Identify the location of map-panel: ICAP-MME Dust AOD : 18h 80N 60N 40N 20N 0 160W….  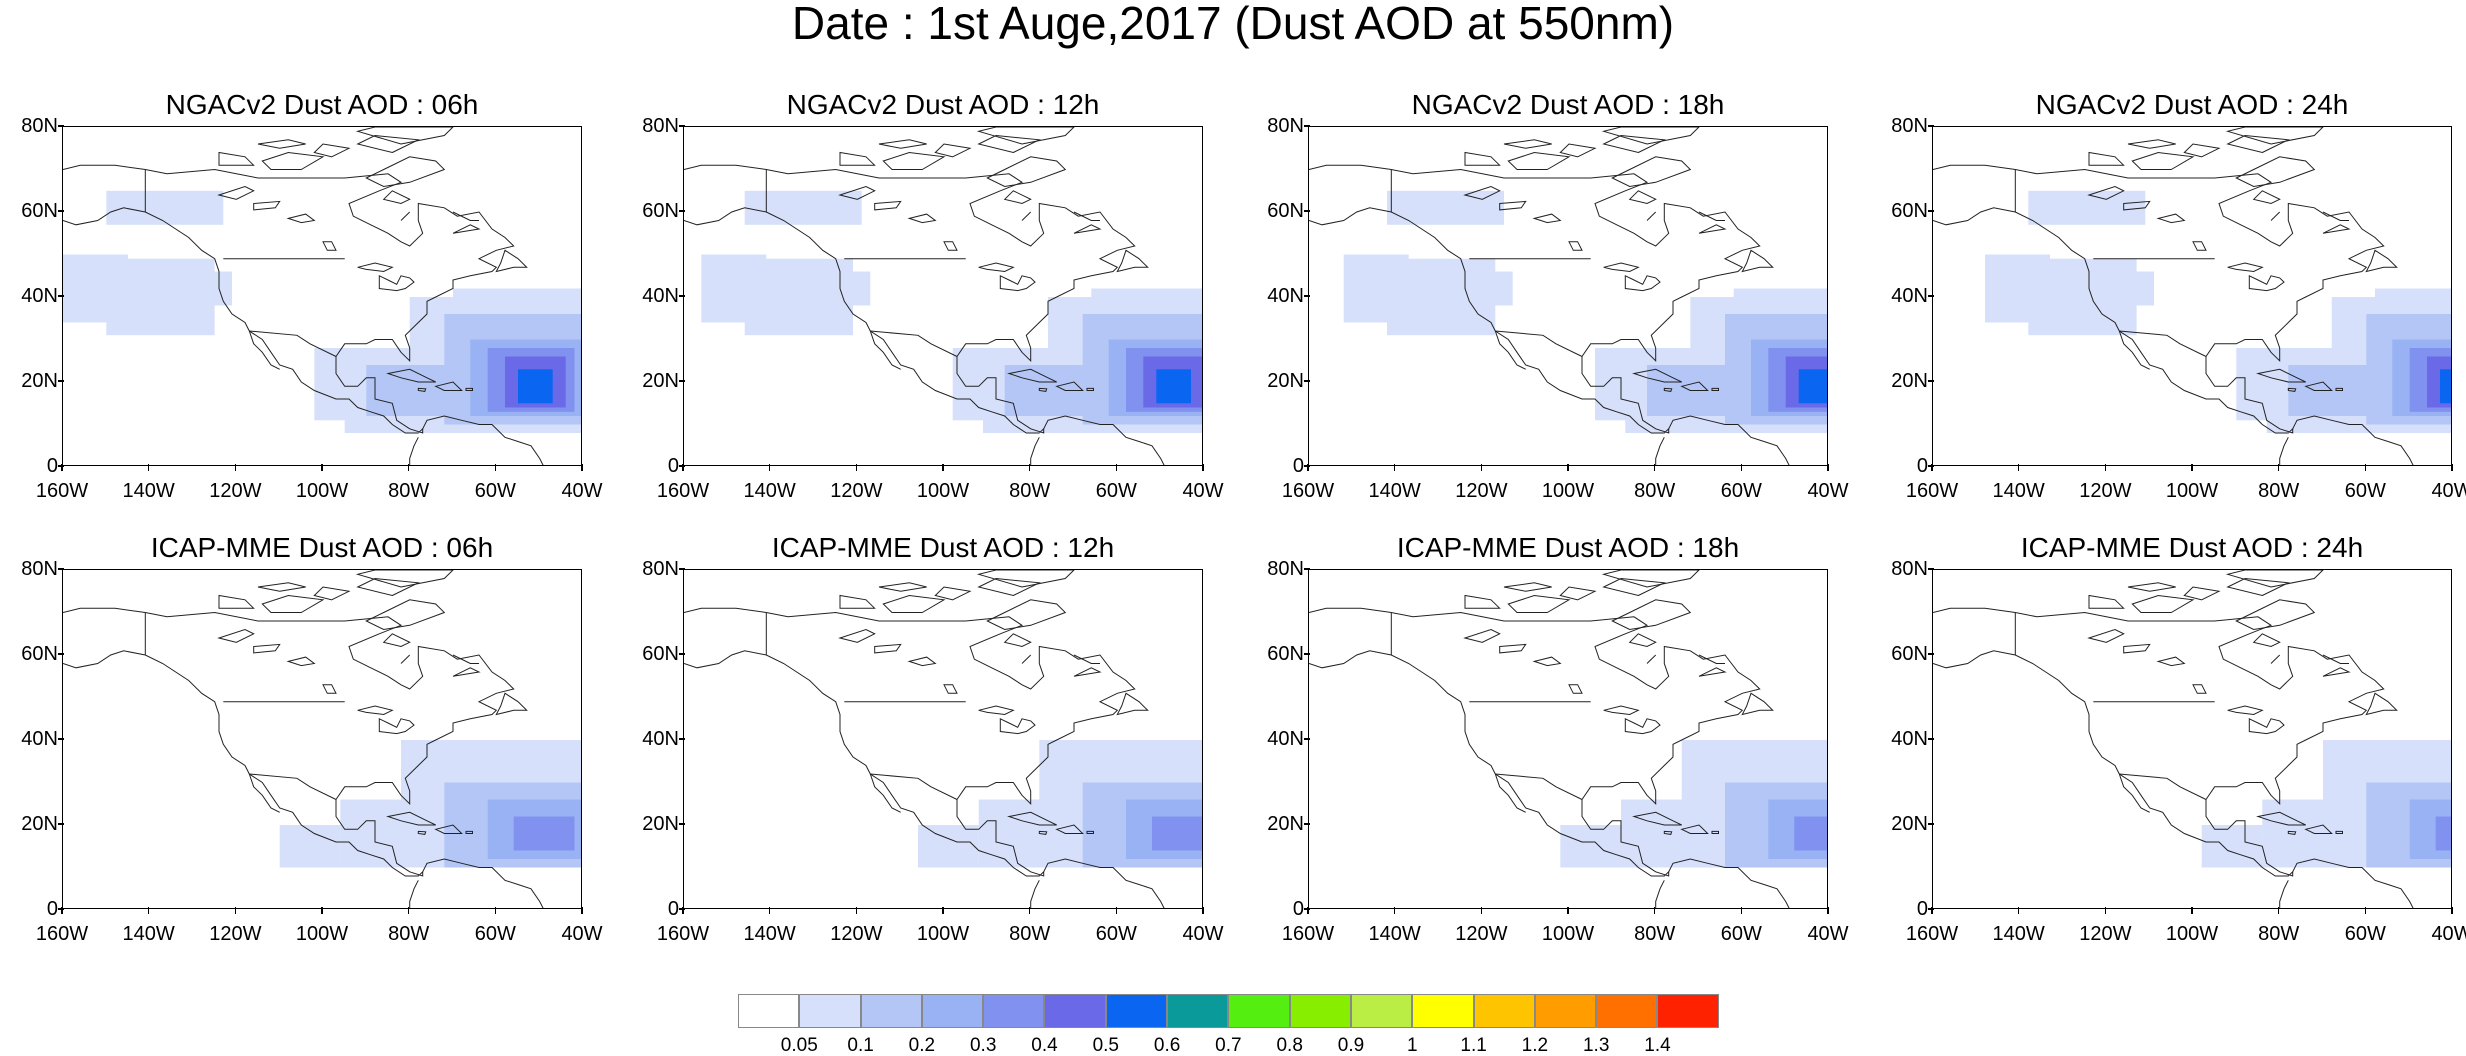
(1548, 737).